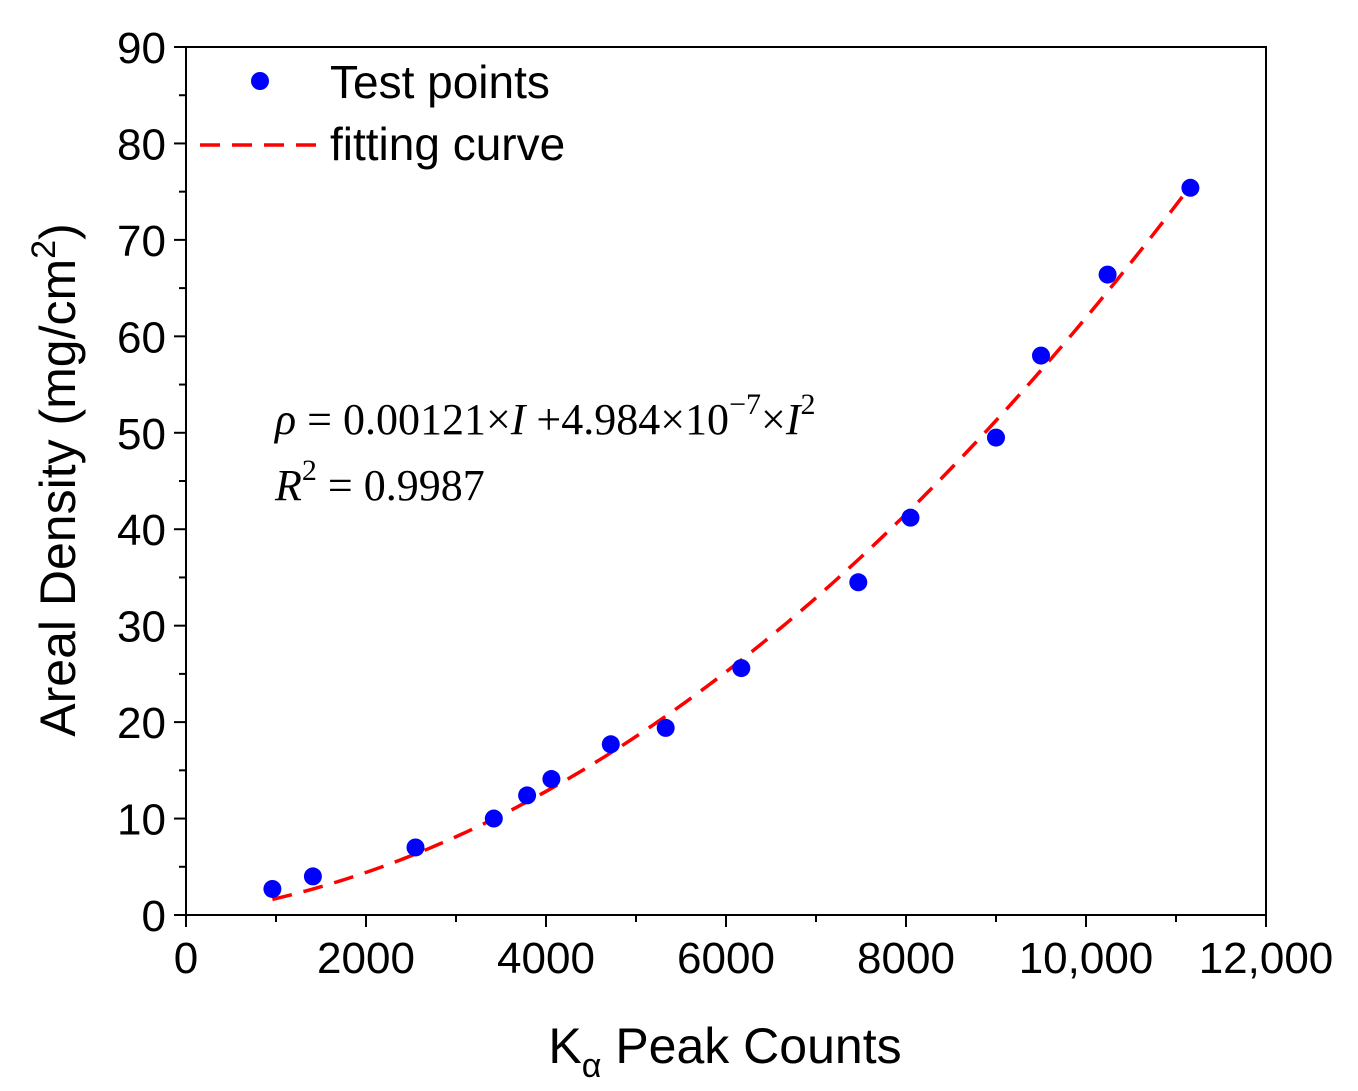 The width and height of the screenshot is (1358, 1091). What do you see at coordinates (544, 416) in the screenshot?
I see `equation-annotation: ρ = 0.00121×I +4.984×10−7×I2` at bounding box center [544, 416].